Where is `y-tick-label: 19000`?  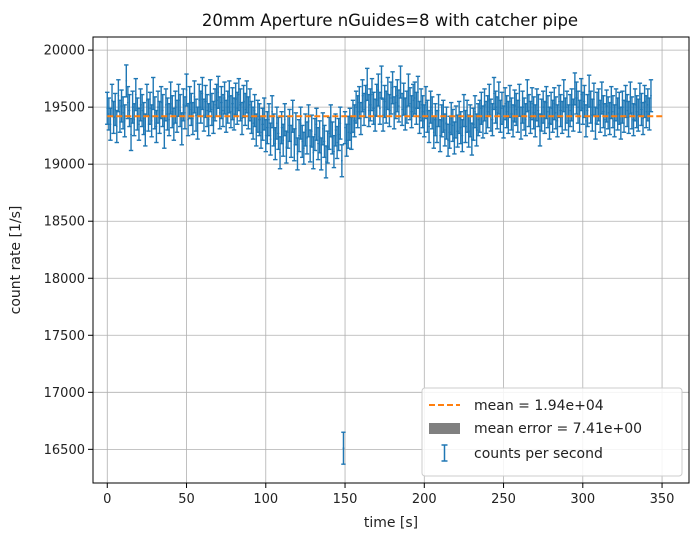 y-tick-label: 19000 is located at coordinates (64, 165).